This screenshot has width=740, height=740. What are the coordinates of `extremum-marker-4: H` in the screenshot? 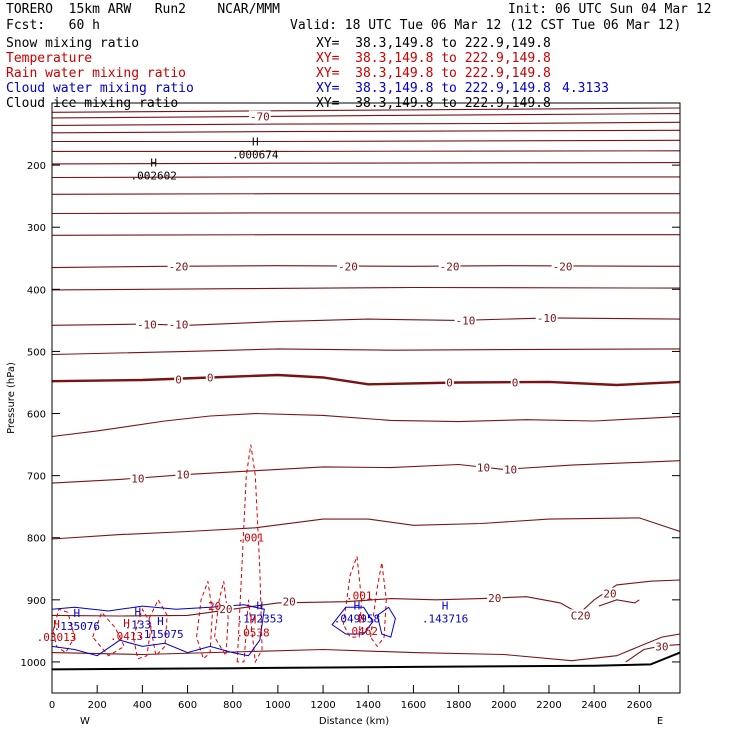 It's located at (160, 621).